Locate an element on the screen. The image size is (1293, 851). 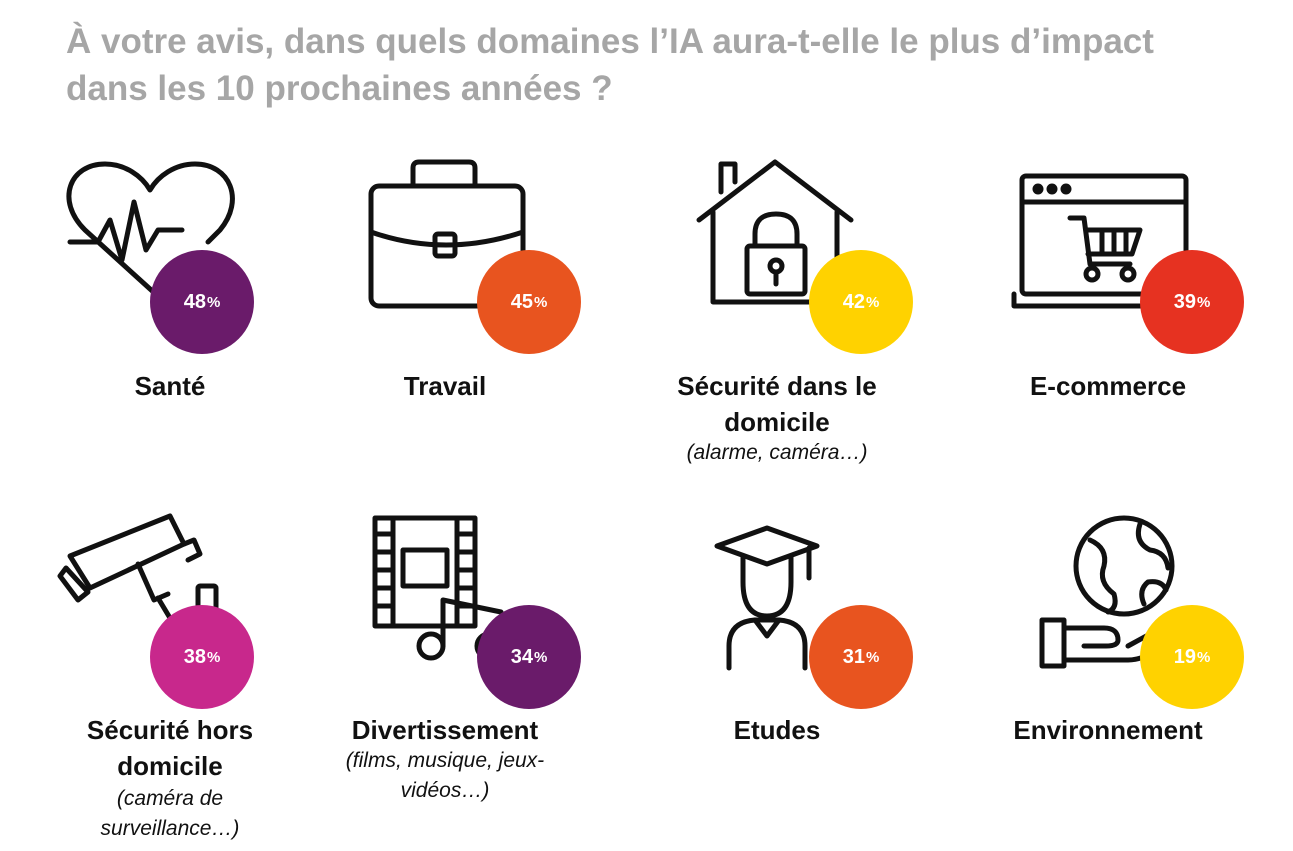
domain-label: Travail is located at coordinates (445, 386).